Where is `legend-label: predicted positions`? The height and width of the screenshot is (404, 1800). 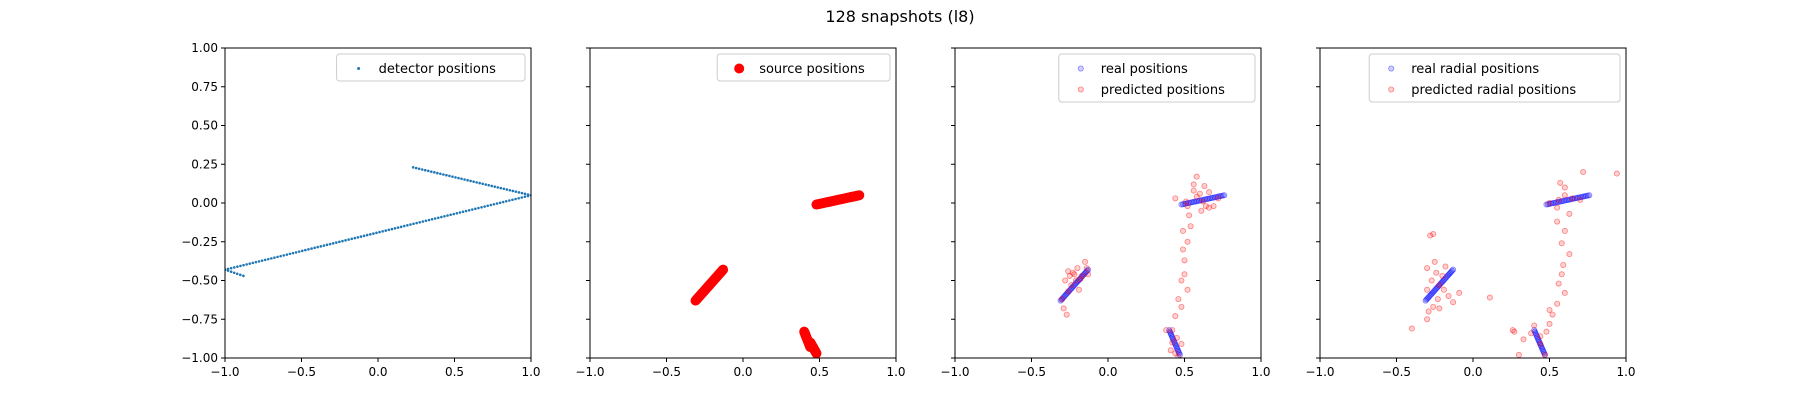
legend-label: predicted positions is located at coordinates (1163, 90).